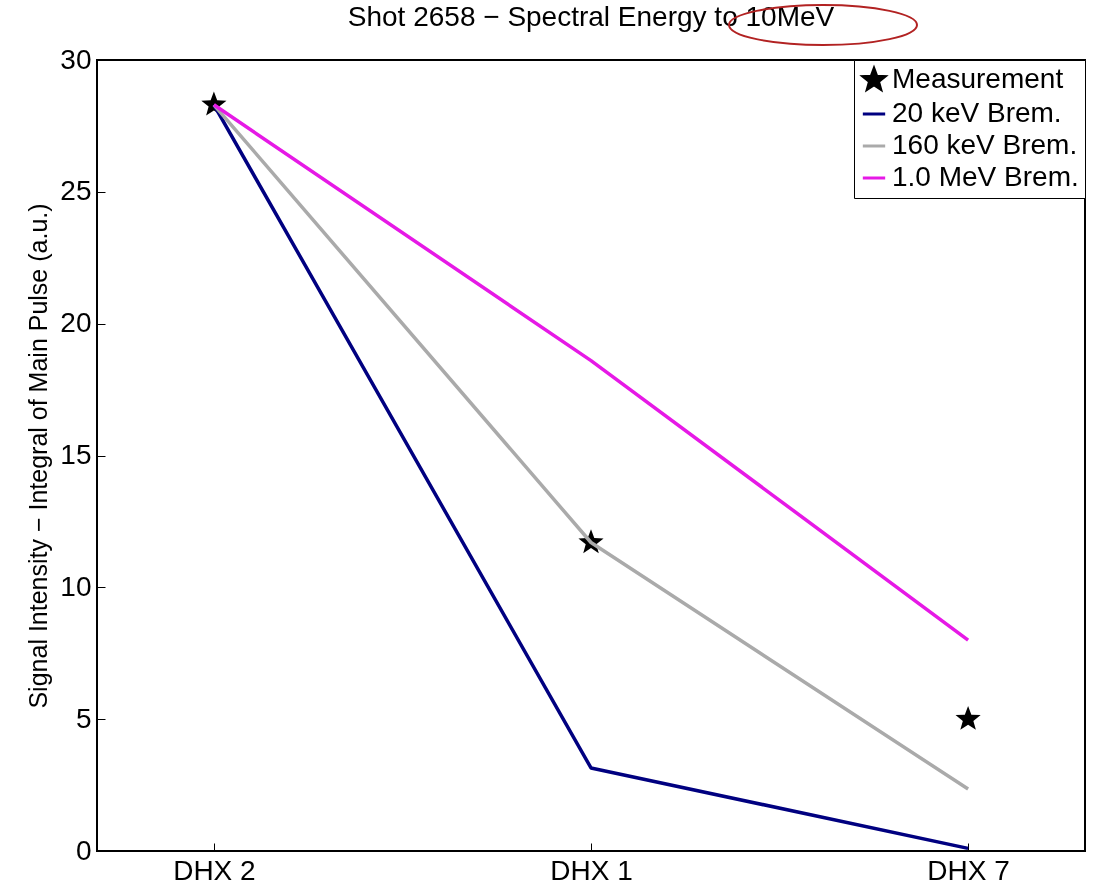 The width and height of the screenshot is (1105, 891). Describe the element at coordinates (985, 144) in the screenshot. I see `legend-label: 160 keV Brem.` at that location.